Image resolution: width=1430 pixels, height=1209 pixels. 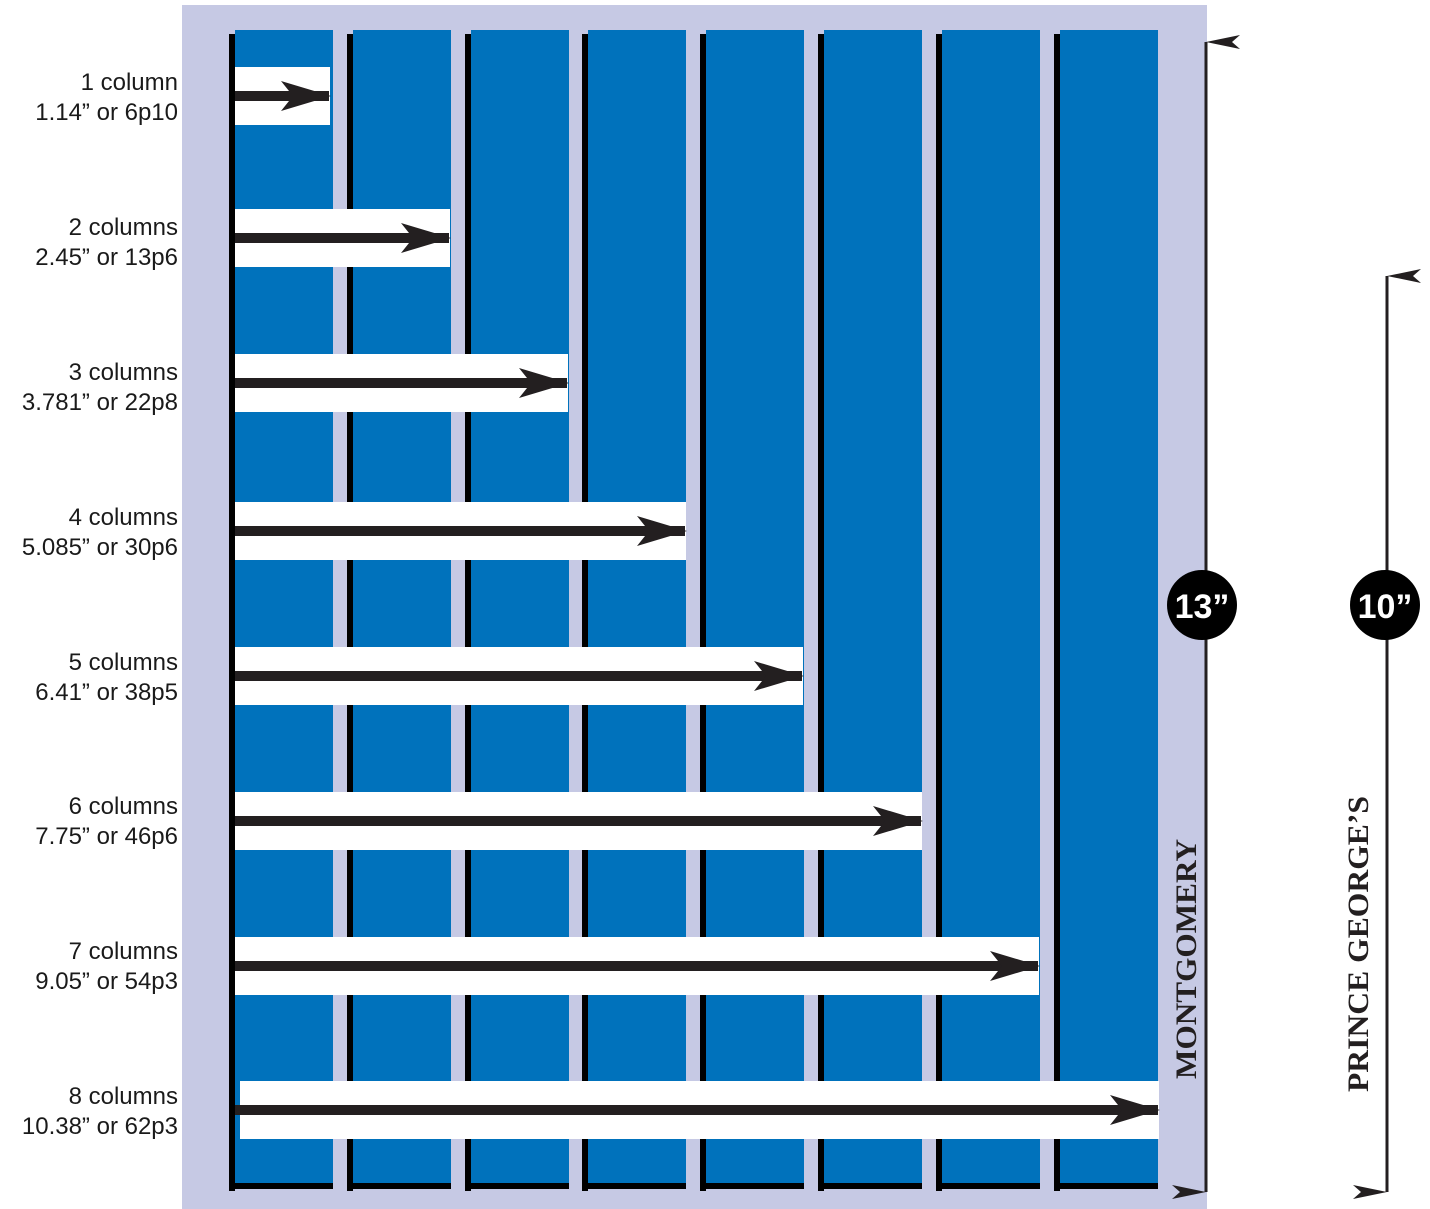 What do you see at coordinates (106, 97) in the screenshot?
I see `width-label-1: 1 column 1.14” or 6p10` at bounding box center [106, 97].